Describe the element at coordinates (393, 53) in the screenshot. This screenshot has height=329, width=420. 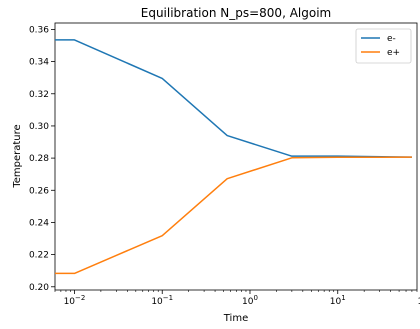
I see `legend-label: e+` at that location.